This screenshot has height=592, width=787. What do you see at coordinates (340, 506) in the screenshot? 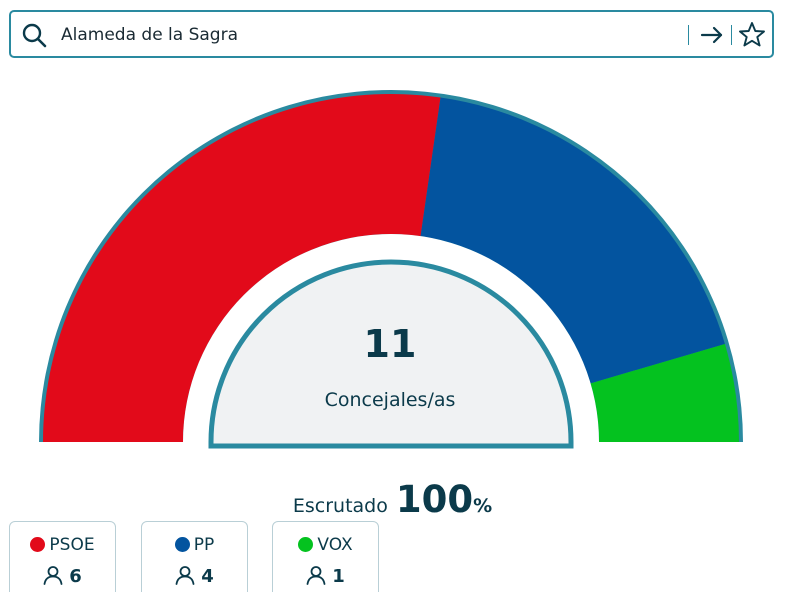
I see `scrutiny-label: Escrutado` at bounding box center [340, 506].